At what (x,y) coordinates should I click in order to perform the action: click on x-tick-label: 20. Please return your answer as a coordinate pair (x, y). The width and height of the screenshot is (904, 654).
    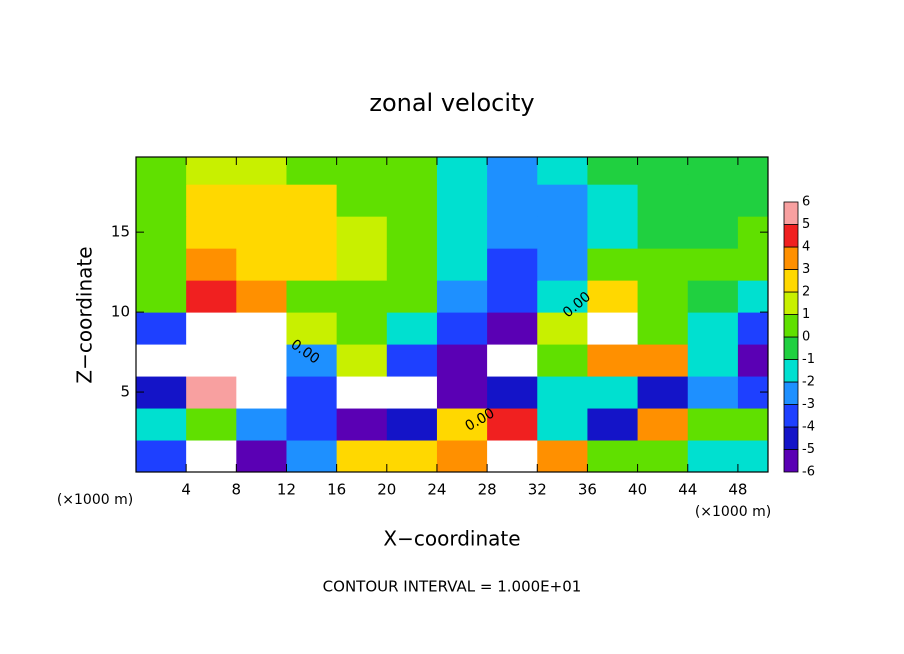
    Looking at the image, I should click on (386, 490).